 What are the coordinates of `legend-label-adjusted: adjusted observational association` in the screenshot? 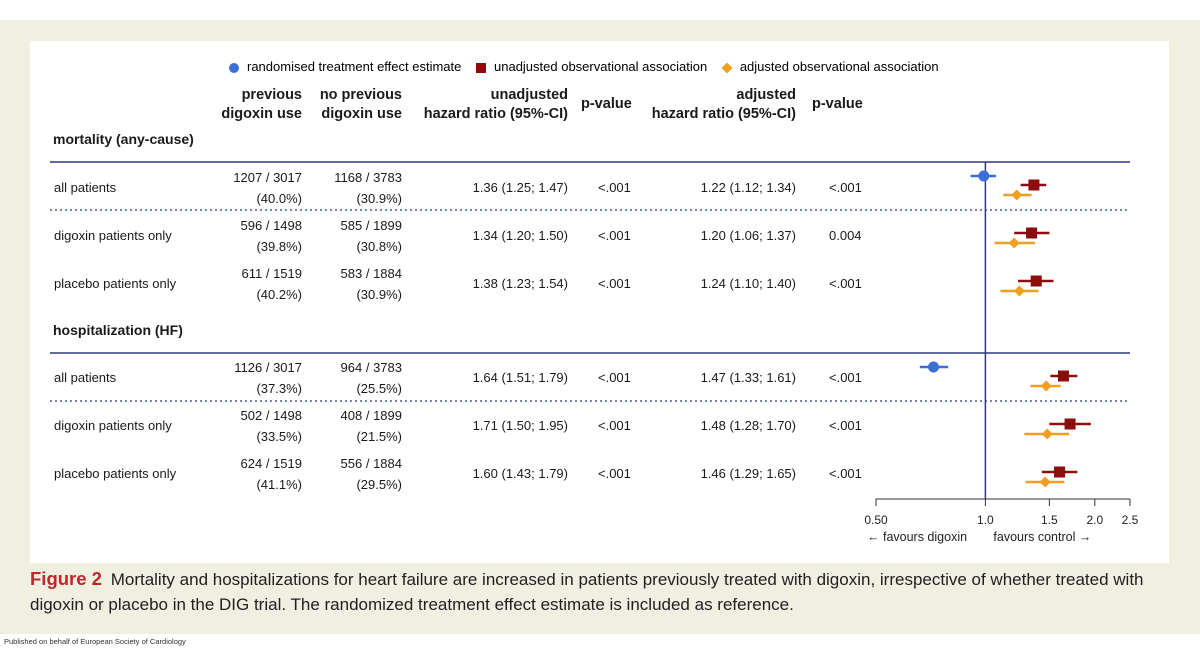 It's located at (839, 67).